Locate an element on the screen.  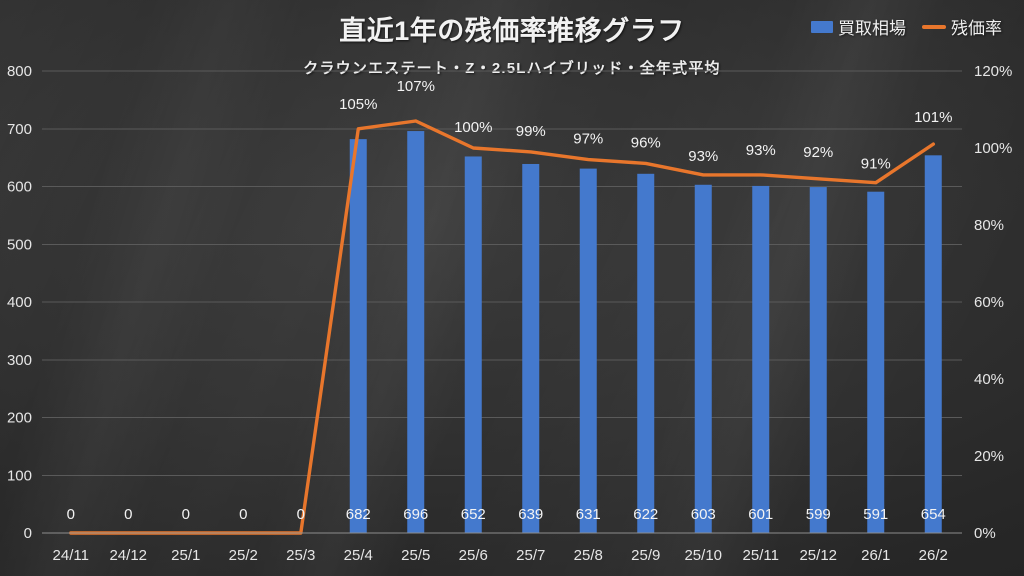
left-axis-tick-label: 400 is located at coordinates (19, 302).